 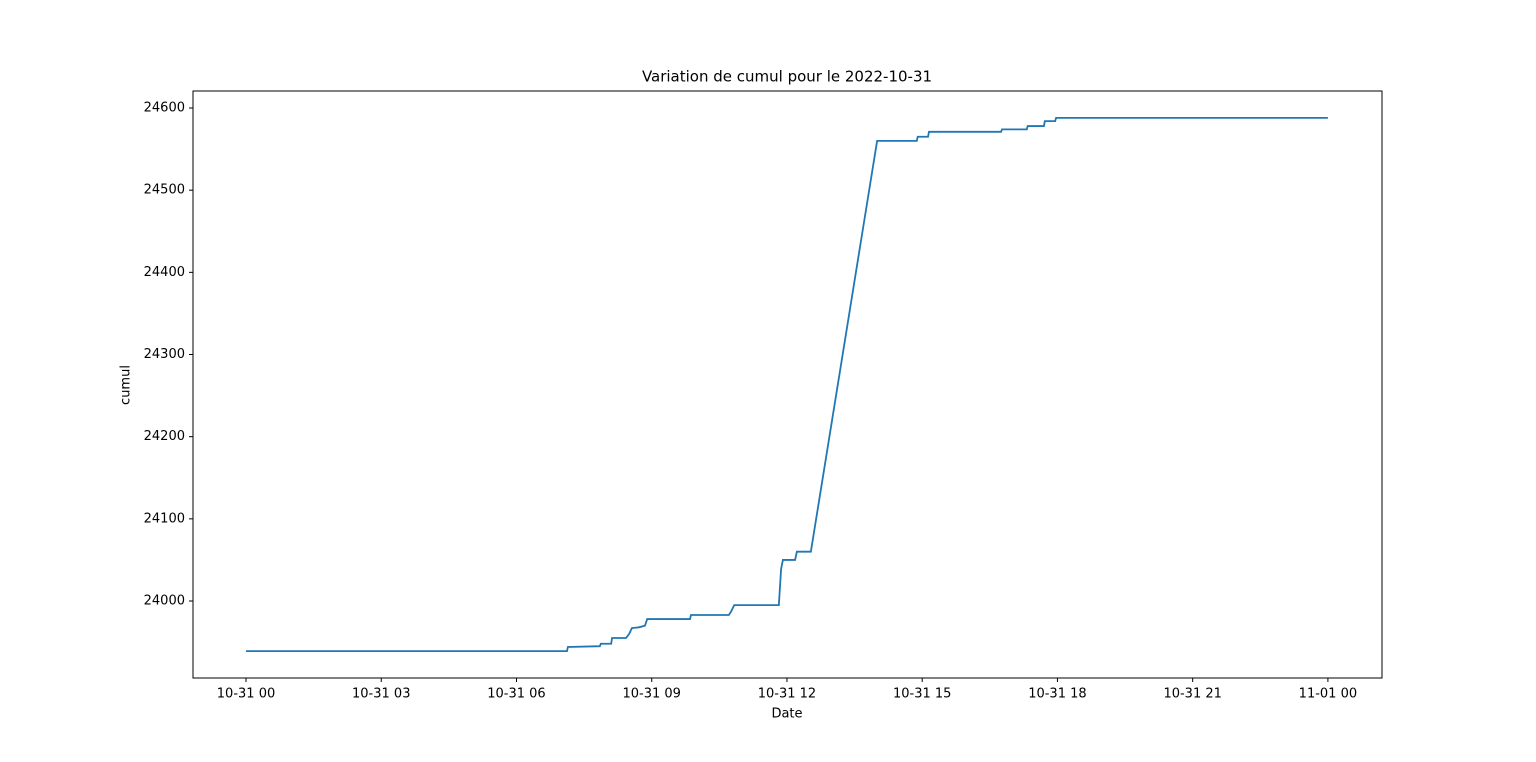 What do you see at coordinates (922, 694) in the screenshot?
I see `x-tick-label: 10-31 15` at bounding box center [922, 694].